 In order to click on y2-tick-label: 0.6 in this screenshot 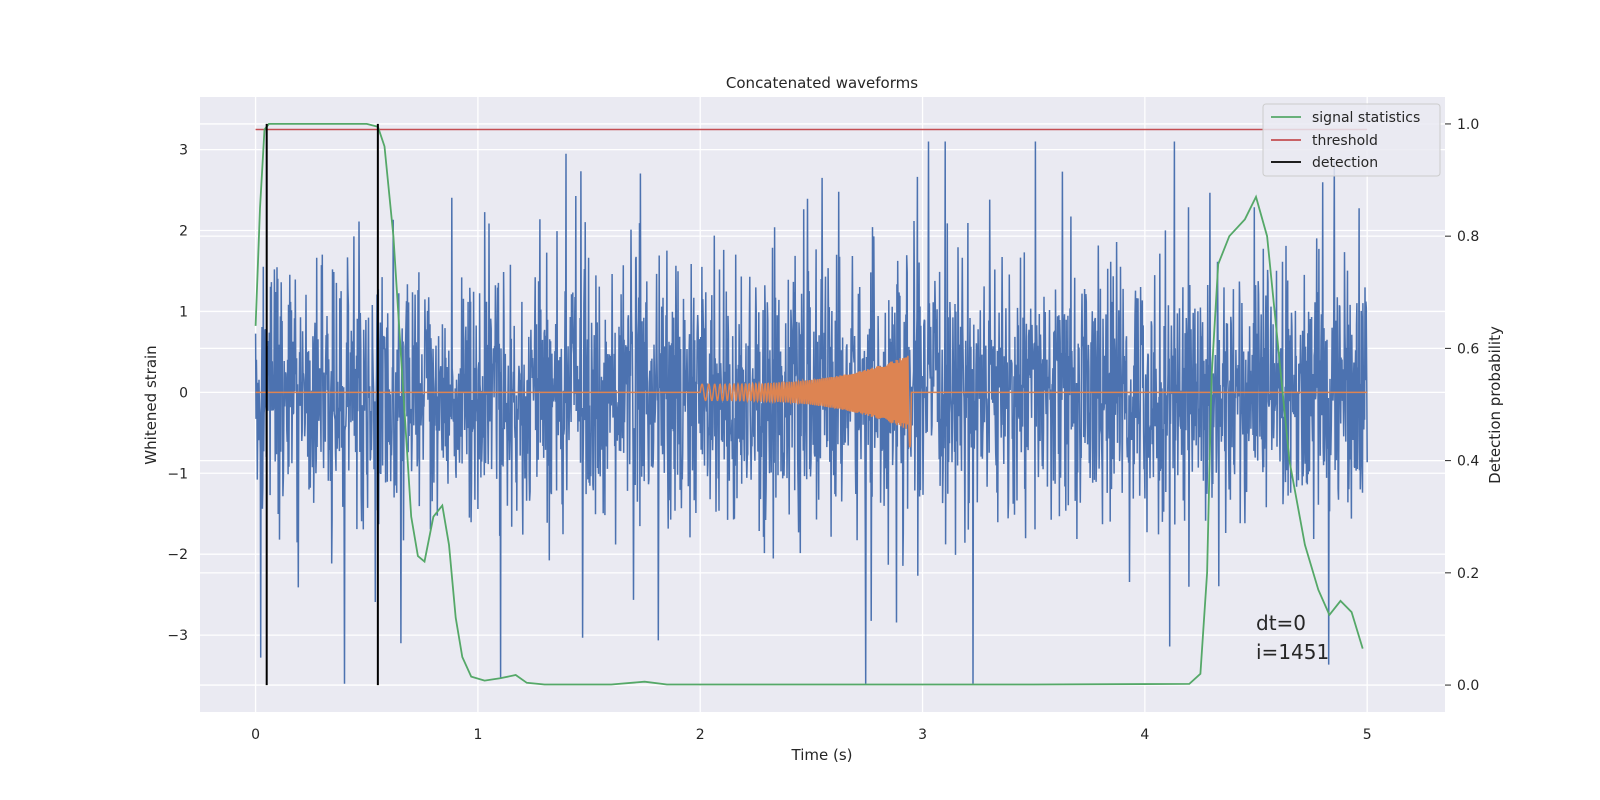, I will do `click(1468, 349)`.